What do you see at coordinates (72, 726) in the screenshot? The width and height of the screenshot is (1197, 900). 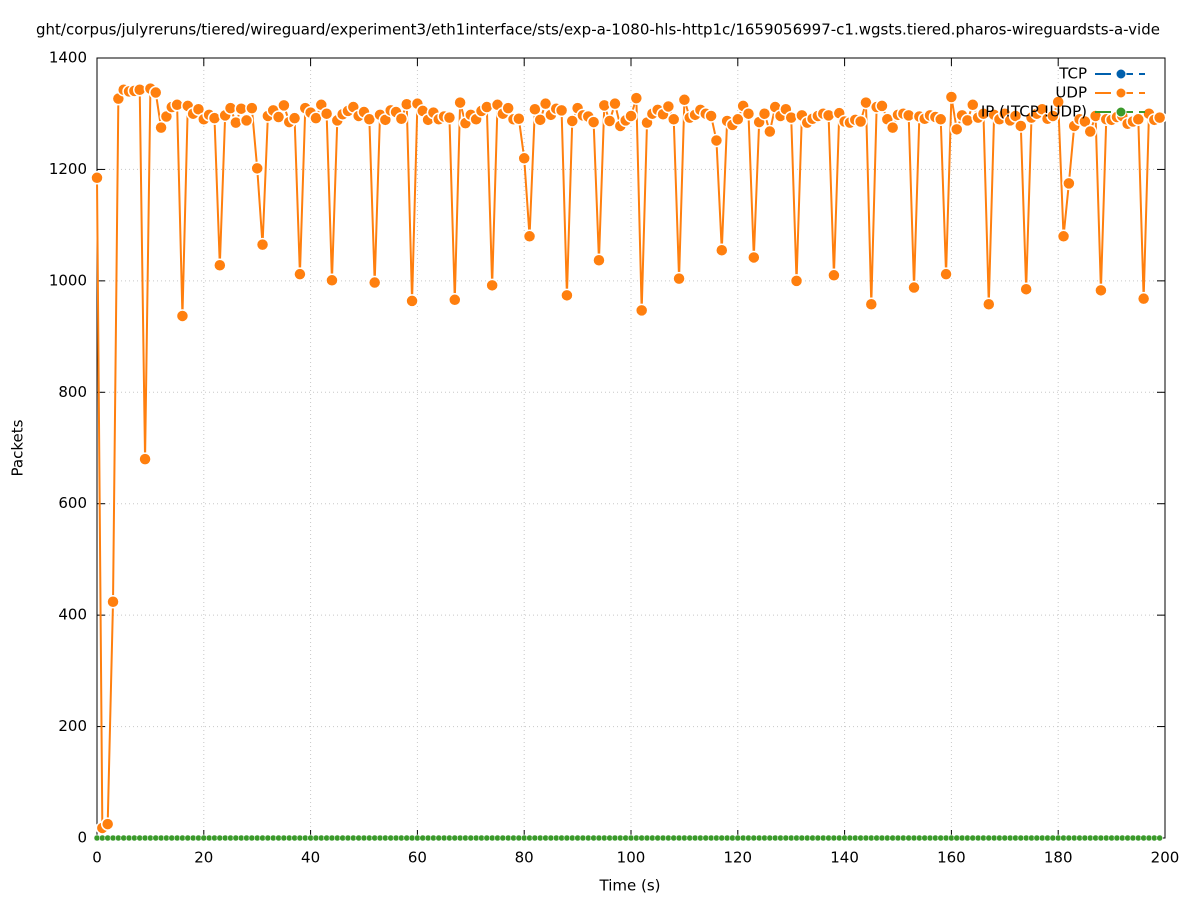 I see `y-tick-label: 200` at bounding box center [72, 726].